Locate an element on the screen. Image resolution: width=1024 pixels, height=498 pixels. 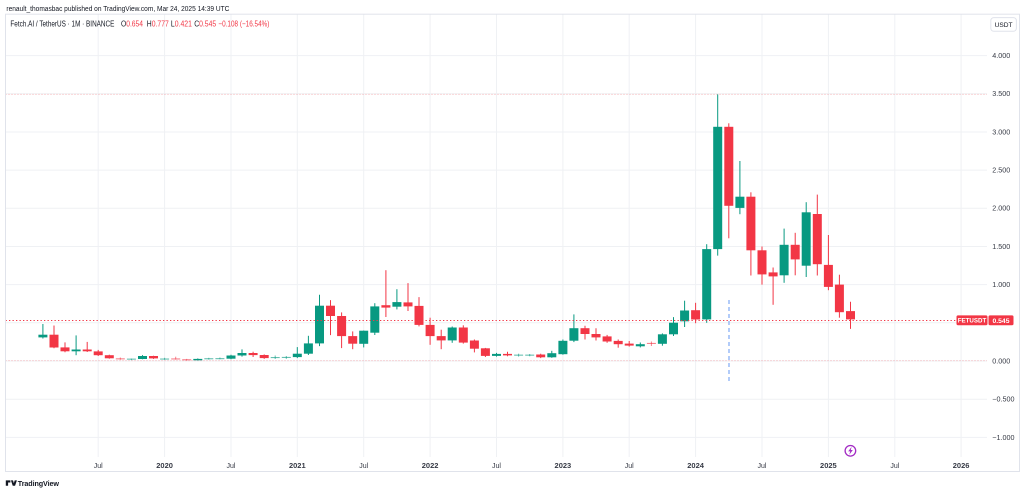
svg-text: L0.421 is located at coordinates (181, 23).